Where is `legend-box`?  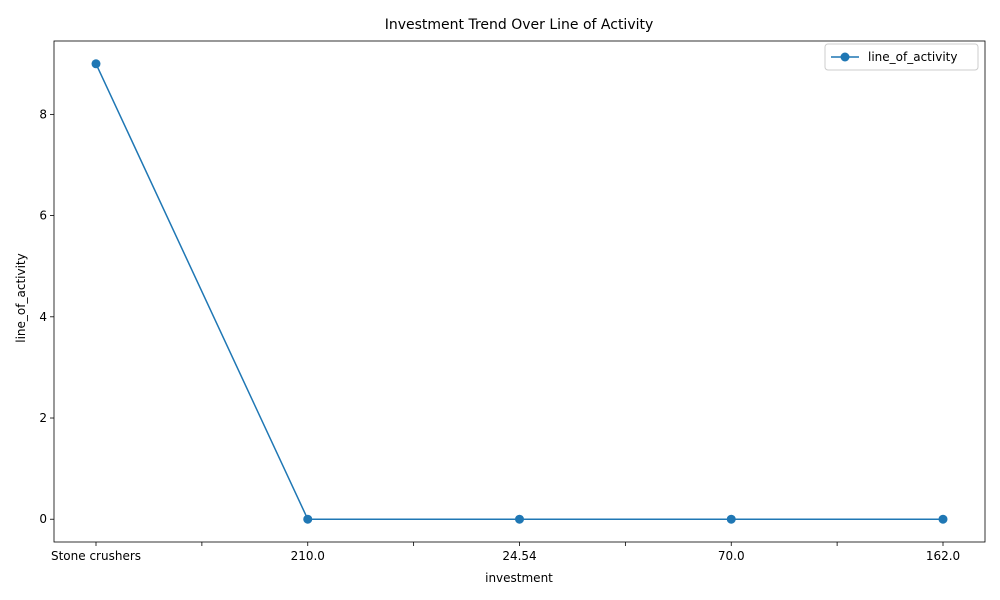
legend-box is located at coordinates (901, 57).